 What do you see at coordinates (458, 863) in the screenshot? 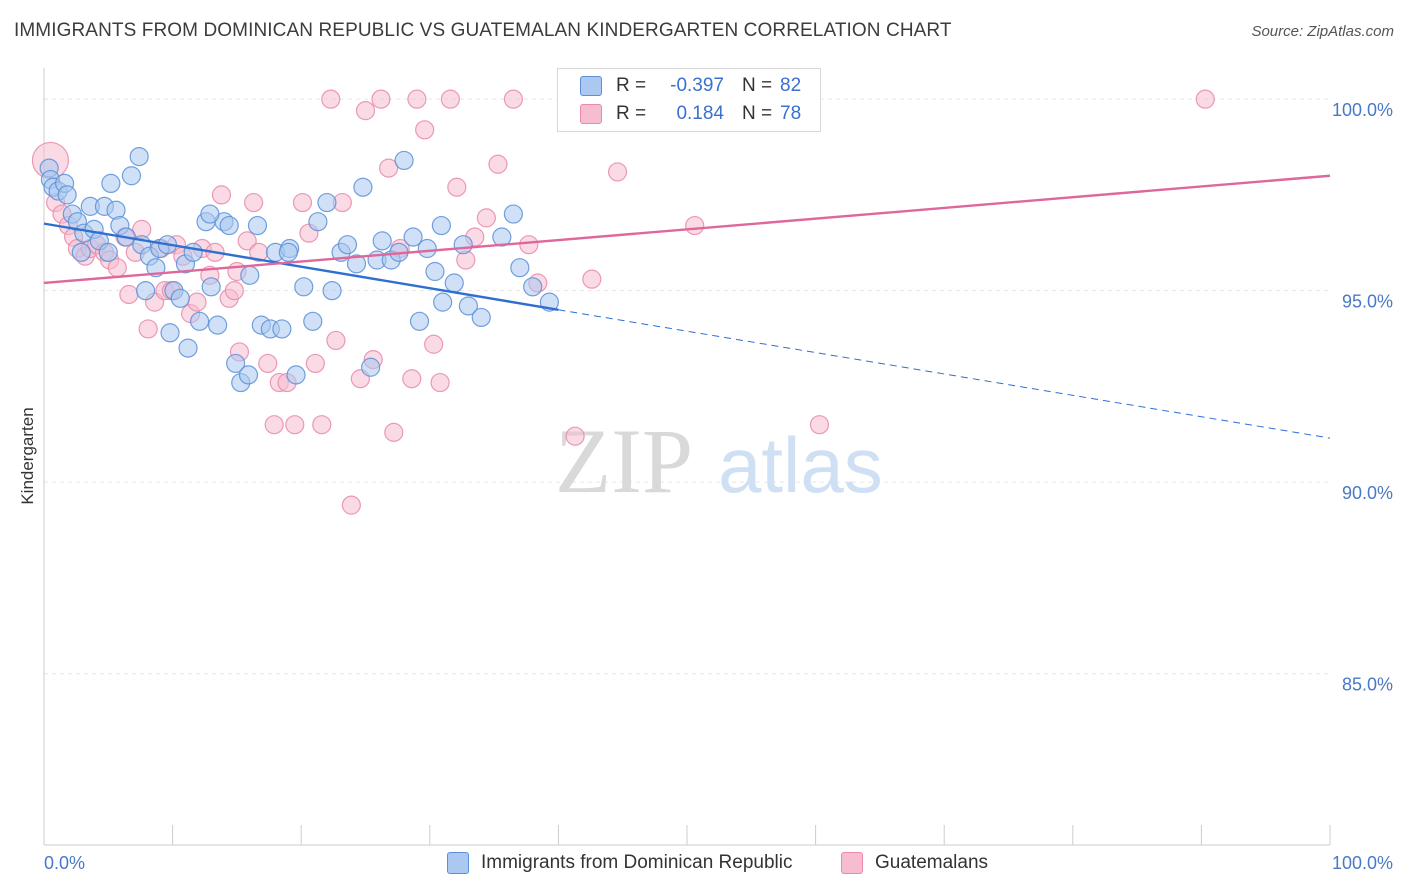
I see `series-swatch-blue` at bounding box center [458, 863].